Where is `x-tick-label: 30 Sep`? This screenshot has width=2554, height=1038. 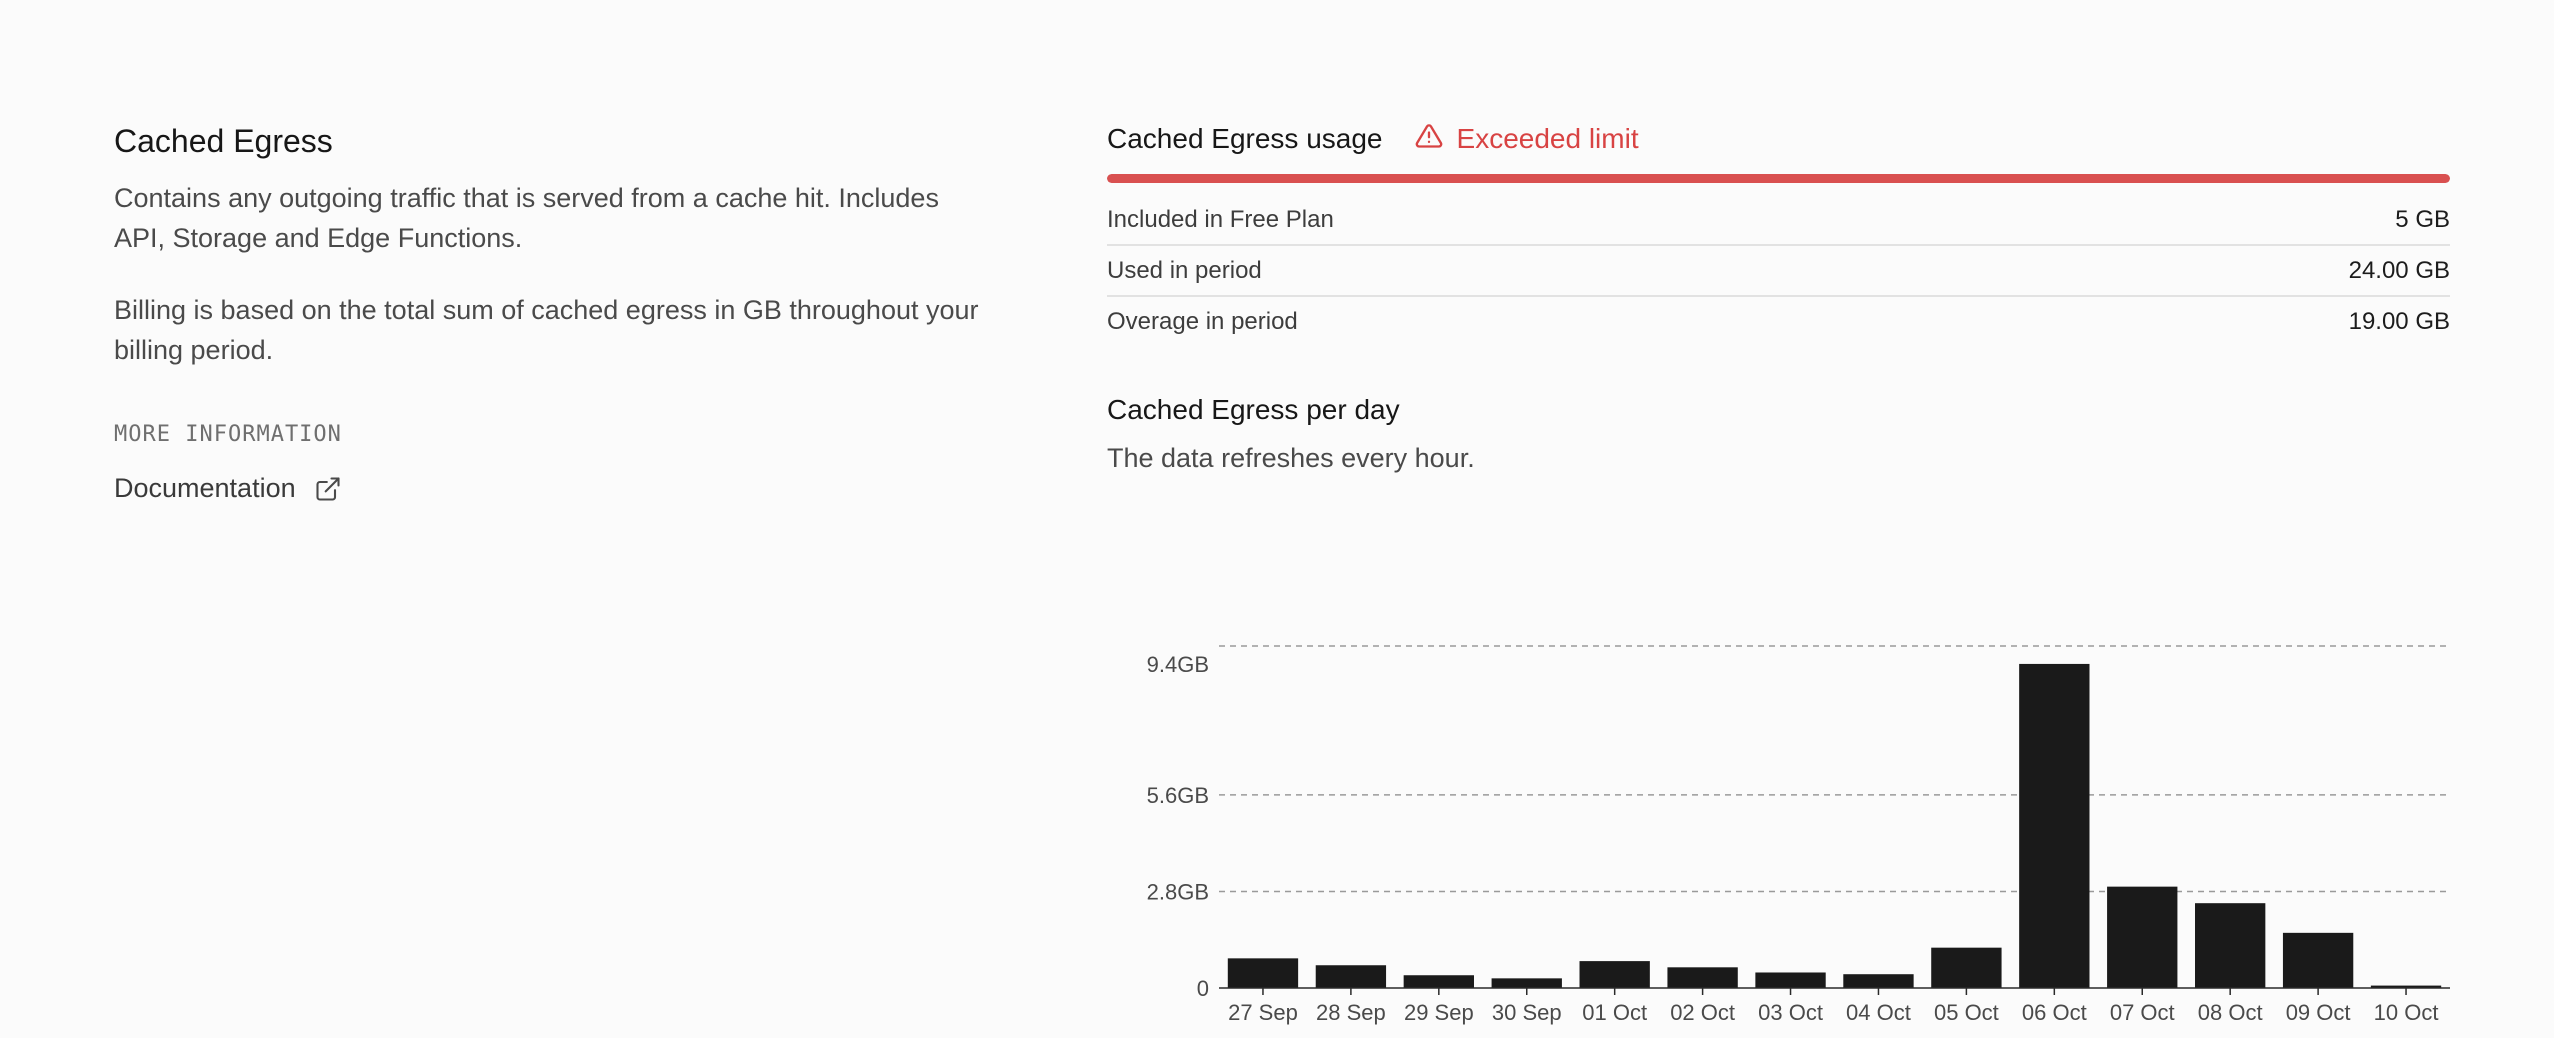 x-tick-label: 30 Sep is located at coordinates (1527, 1012).